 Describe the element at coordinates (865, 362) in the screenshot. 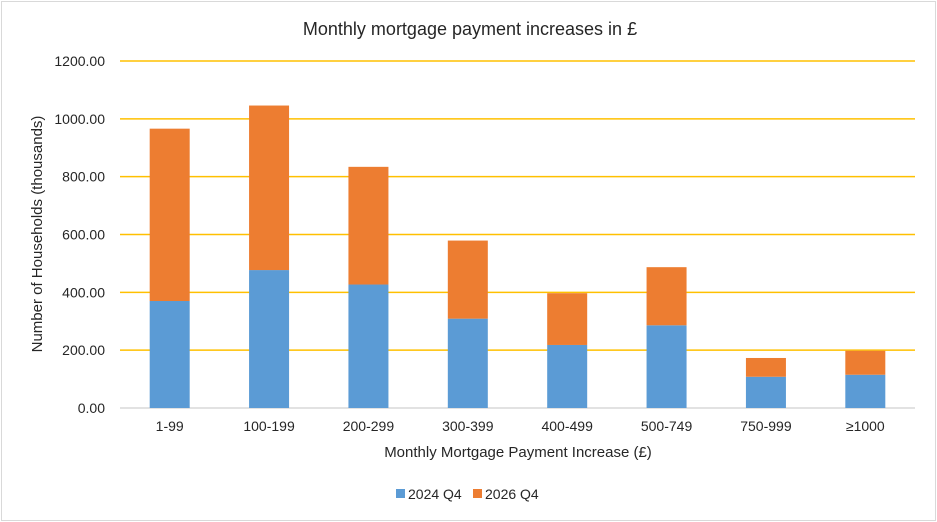

I see `bar-2026-q4-≥1000` at that location.